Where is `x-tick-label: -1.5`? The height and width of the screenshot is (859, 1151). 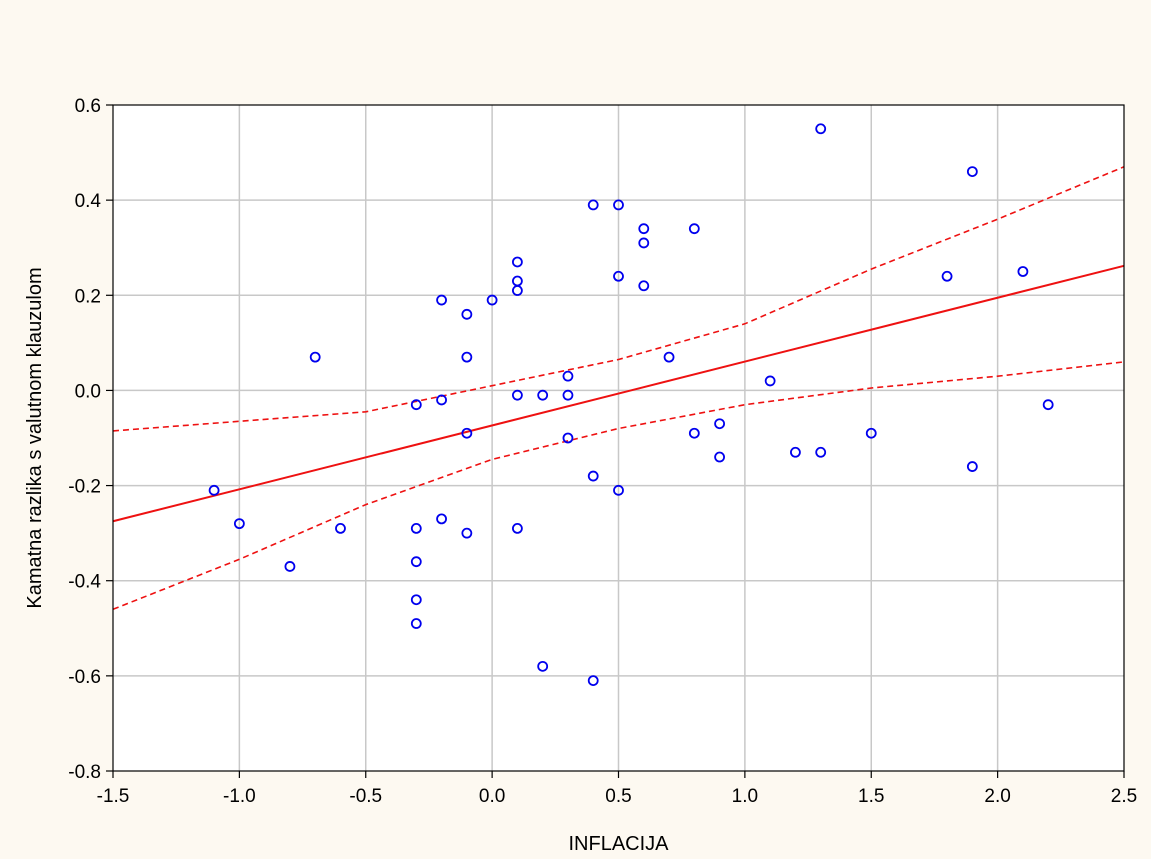
x-tick-label: -1.5 is located at coordinates (113, 796).